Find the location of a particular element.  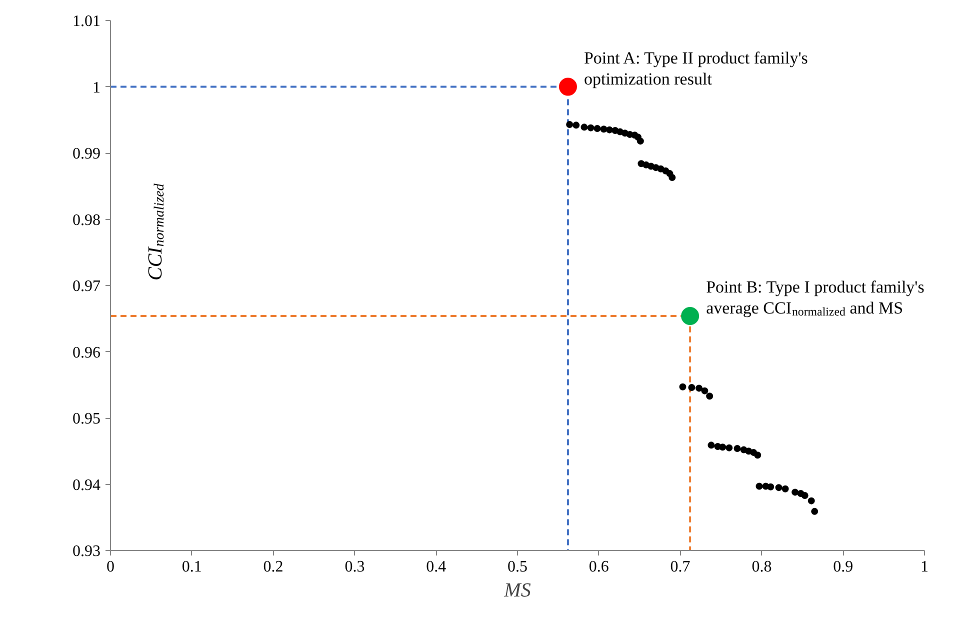

x-tick-label: 0.2 is located at coordinates (273, 567).